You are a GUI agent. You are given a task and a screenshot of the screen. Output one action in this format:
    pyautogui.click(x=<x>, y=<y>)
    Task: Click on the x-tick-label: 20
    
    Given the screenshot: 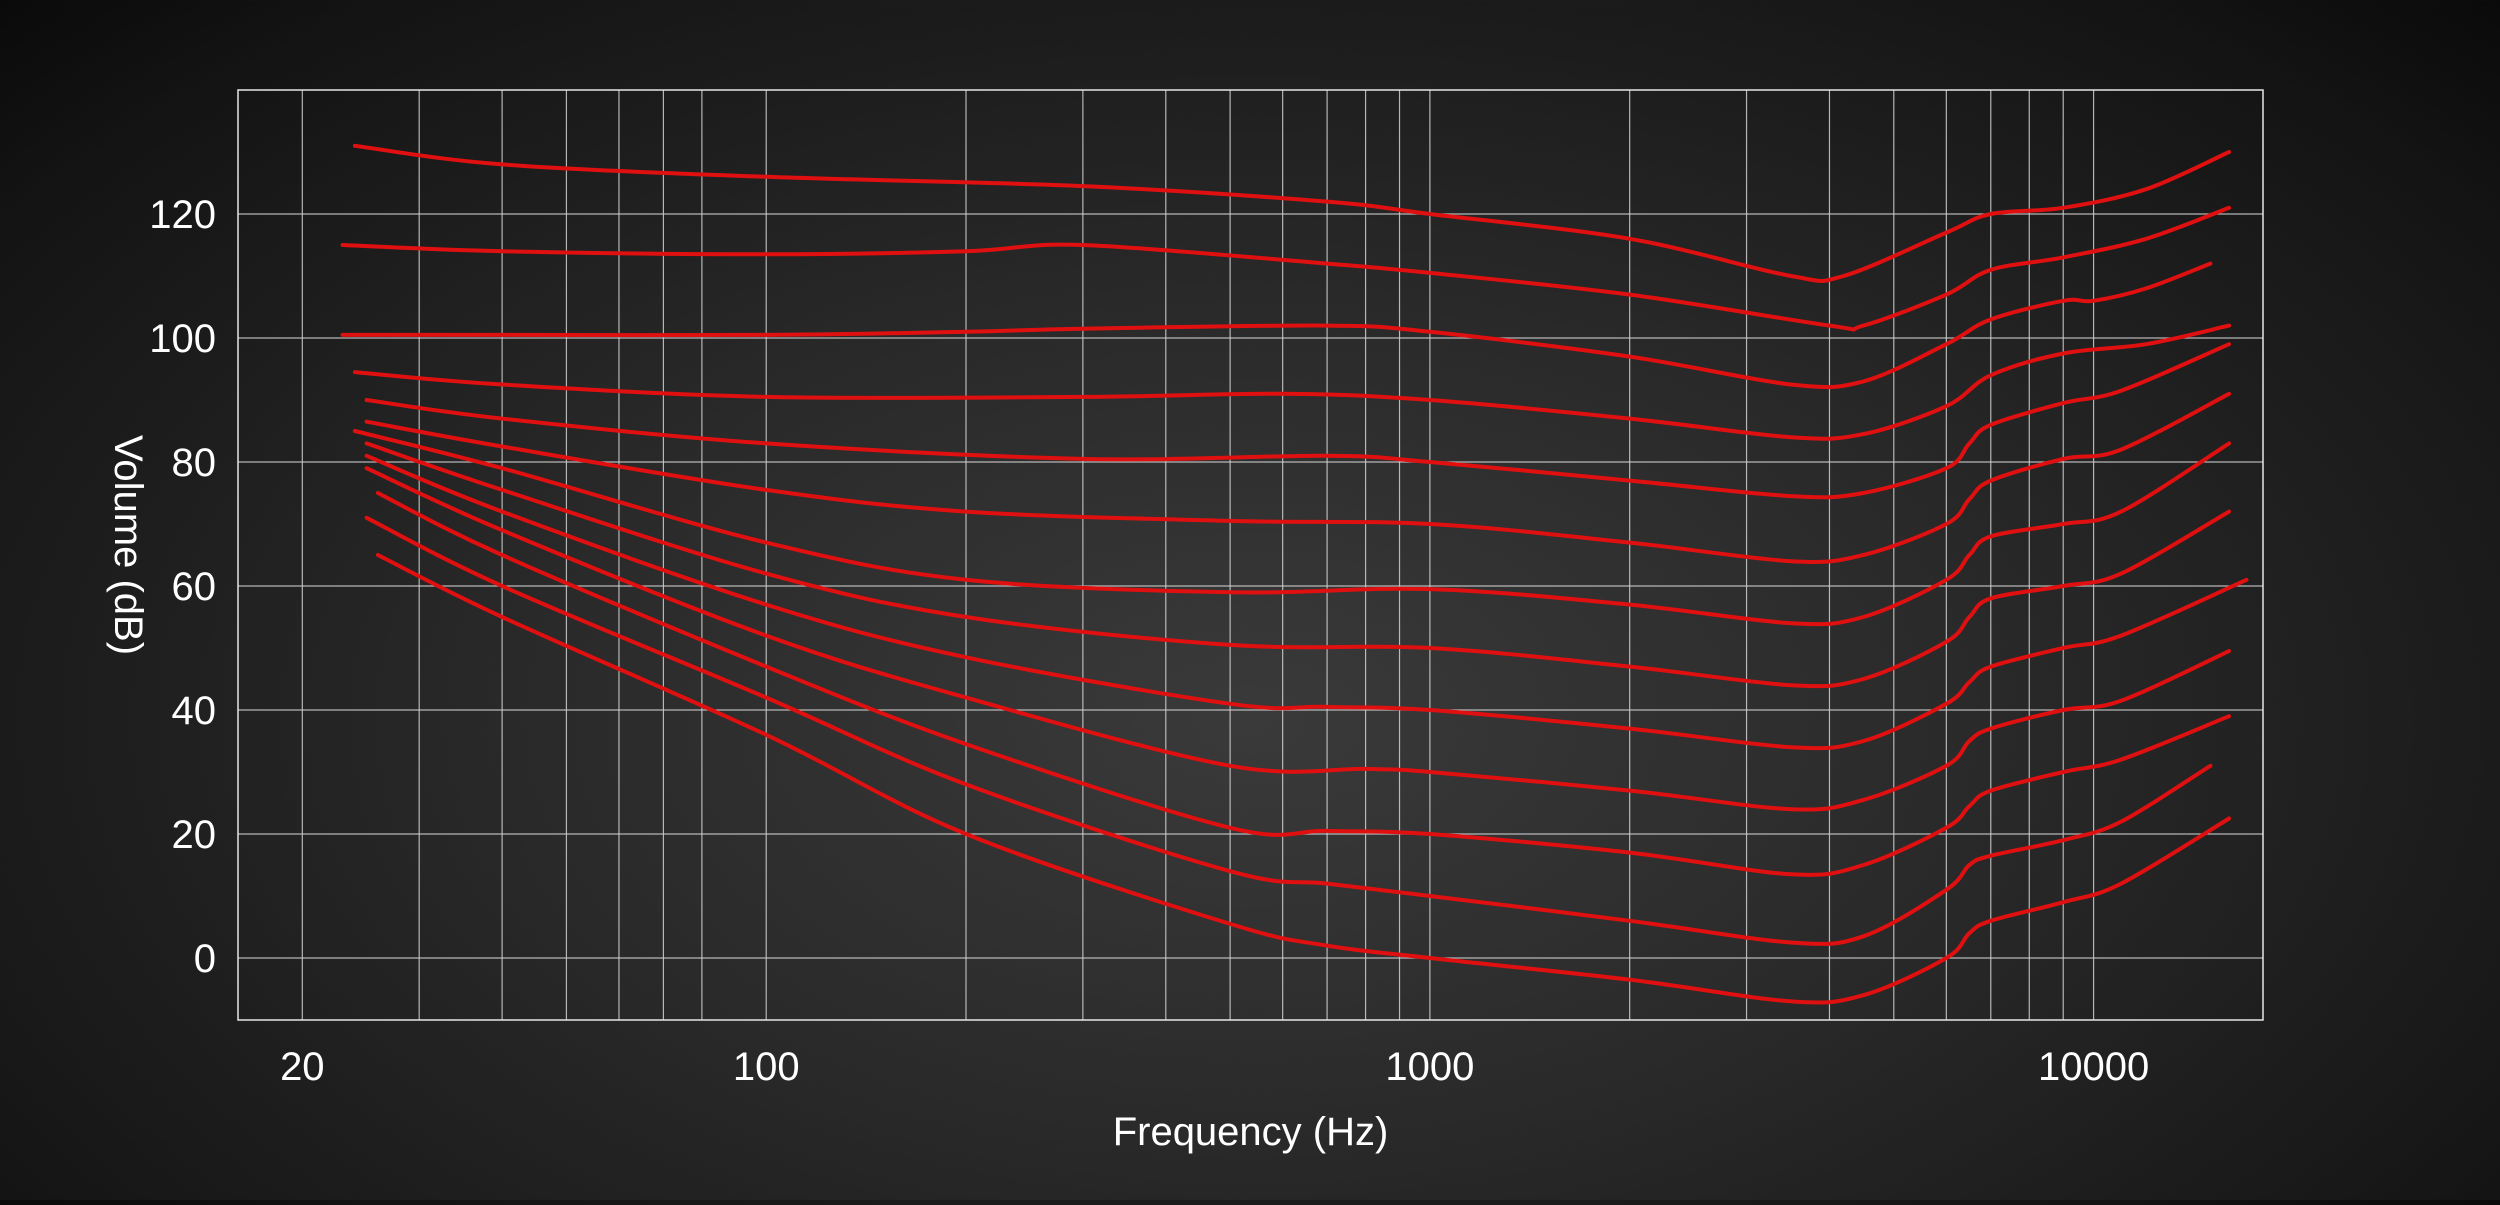 What is the action you would take?
    pyautogui.click(x=302, y=1067)
    